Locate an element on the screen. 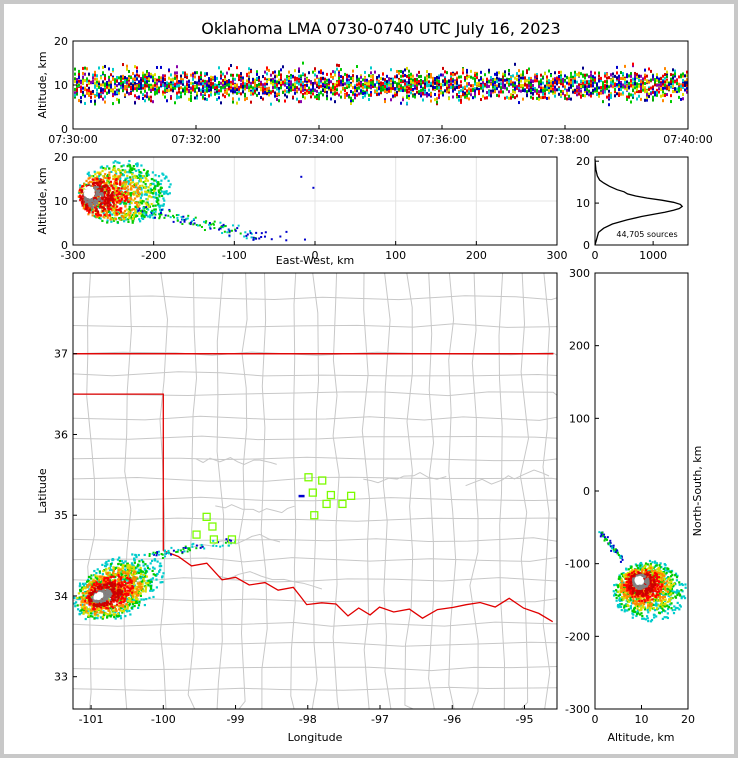  ew-altitude-xlabel: East-West, km is located at coordinates (315, 260).